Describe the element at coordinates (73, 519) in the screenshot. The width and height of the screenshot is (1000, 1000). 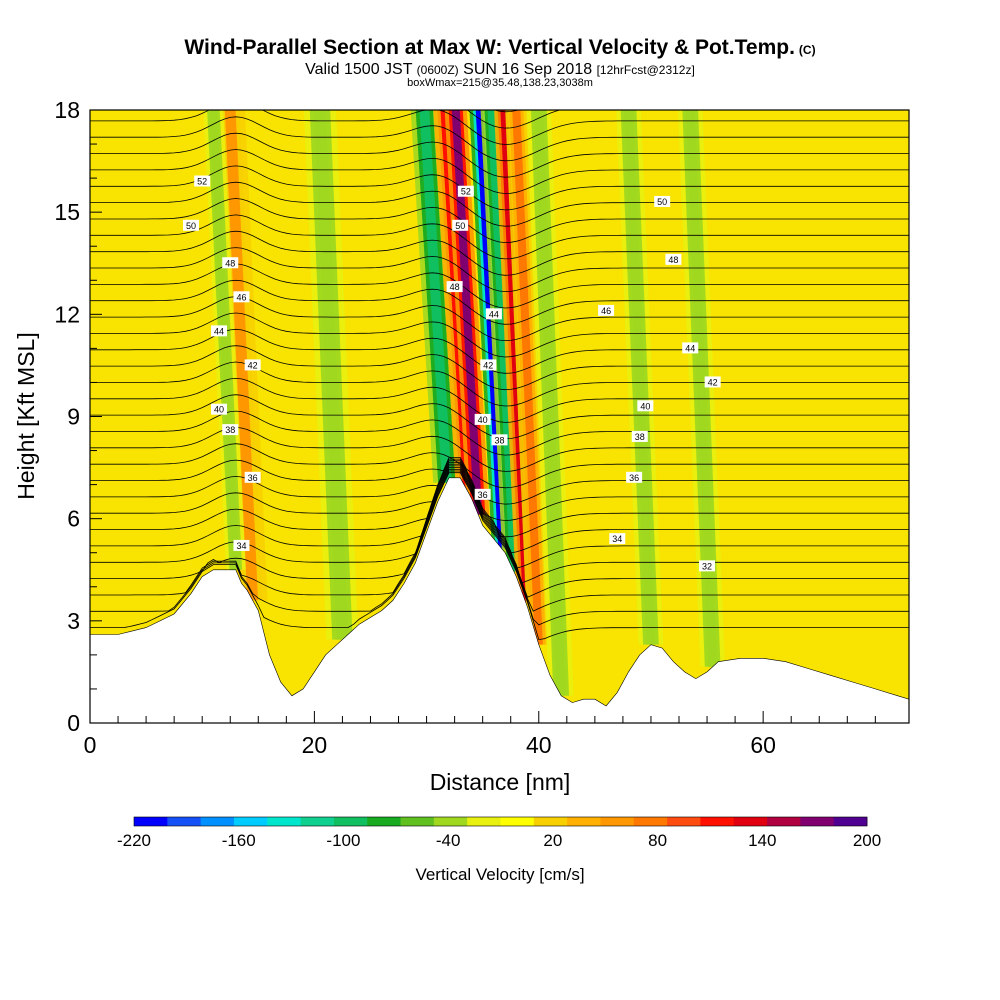
I see `y-tick-label: 6` at that location.